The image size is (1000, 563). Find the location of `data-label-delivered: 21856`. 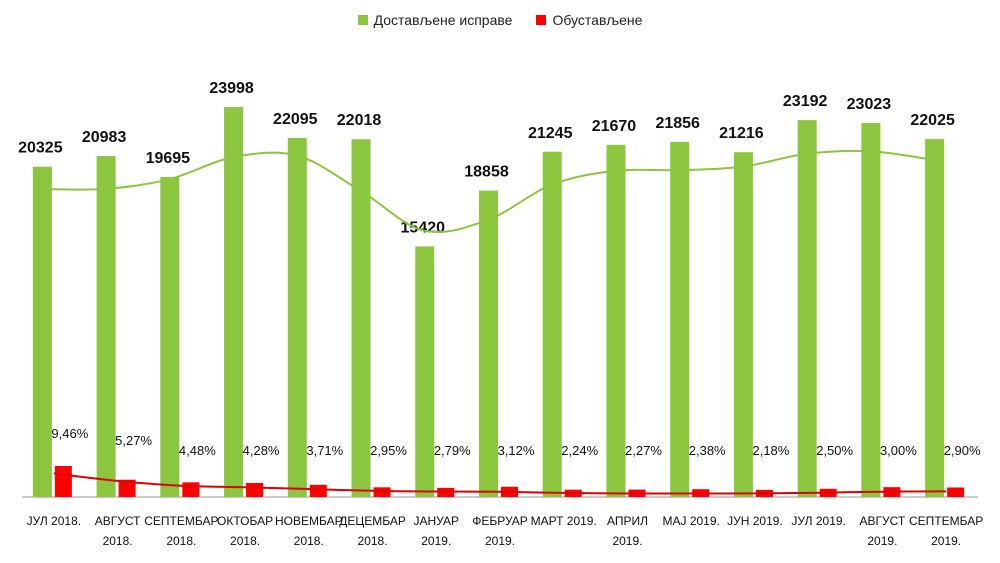

data-label-delivered: 21856 is located at coordinates (677, 123).